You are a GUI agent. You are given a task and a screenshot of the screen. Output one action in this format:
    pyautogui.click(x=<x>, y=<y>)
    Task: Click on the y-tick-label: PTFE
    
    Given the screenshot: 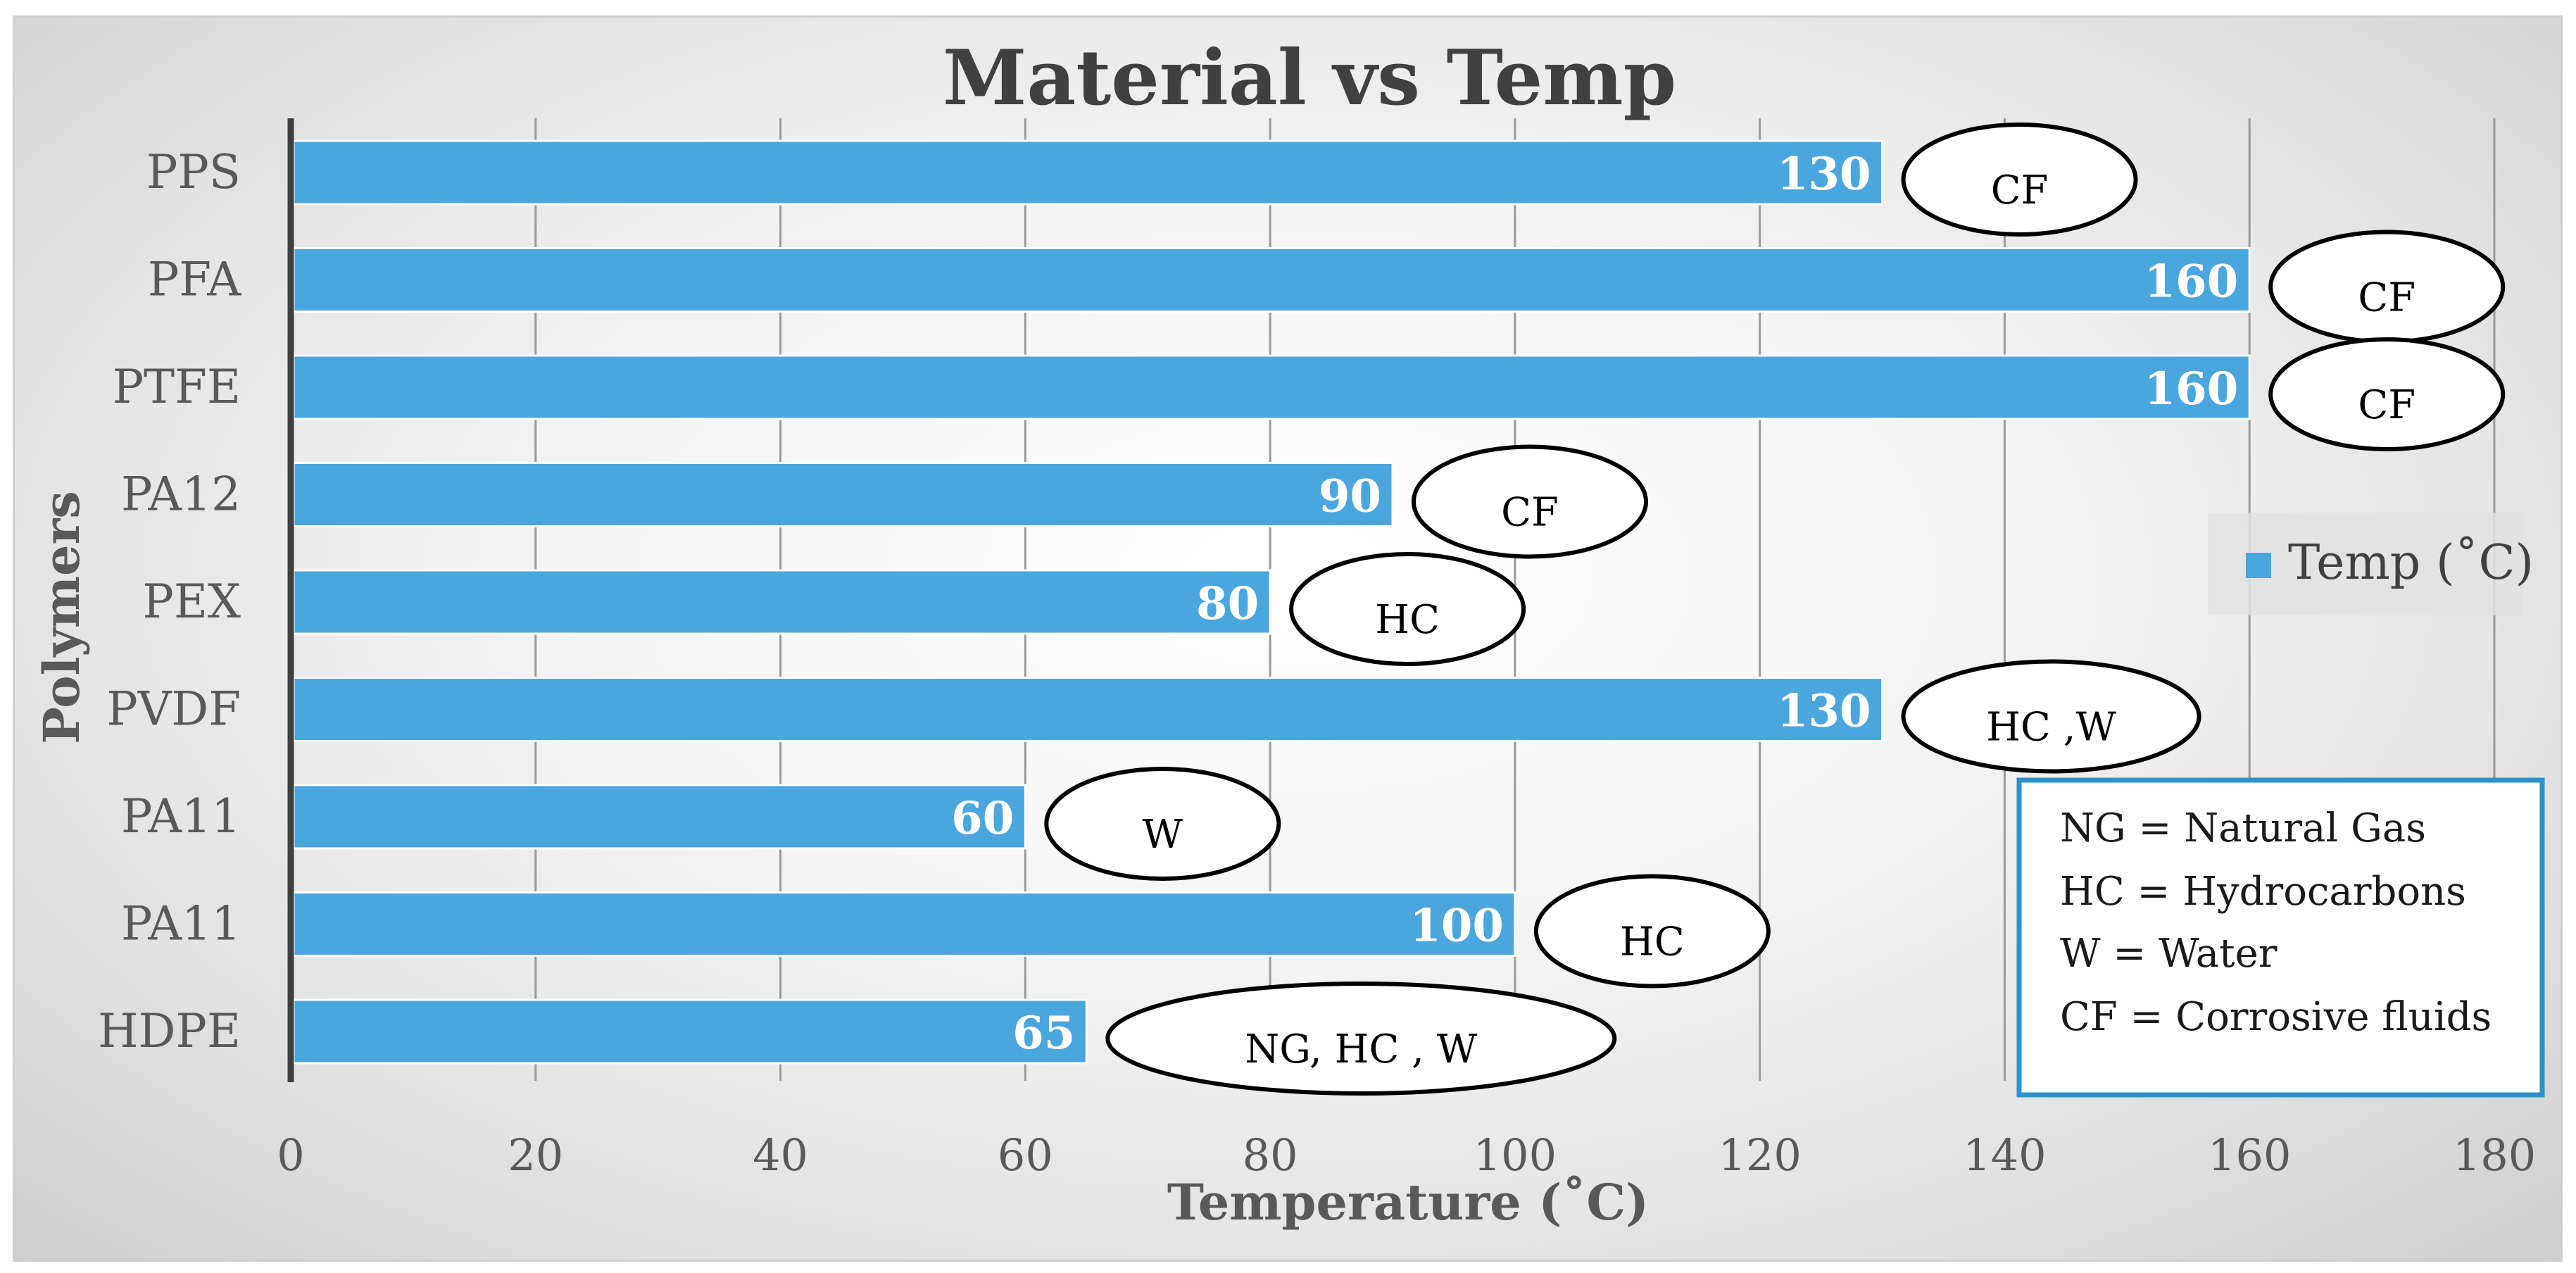 What is the action you would take?
    pyautogui.click(x=177, y=387)
    